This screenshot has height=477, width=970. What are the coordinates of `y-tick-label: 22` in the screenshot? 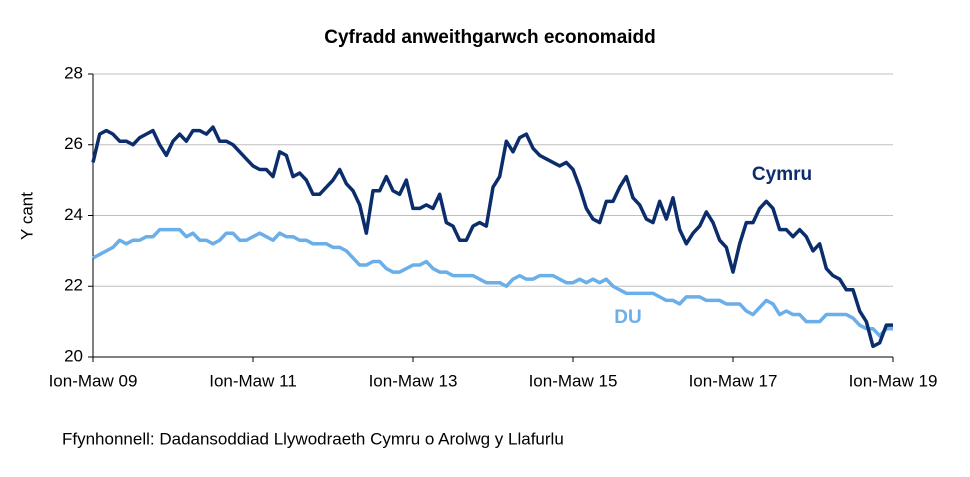 It's located at (73, 285).